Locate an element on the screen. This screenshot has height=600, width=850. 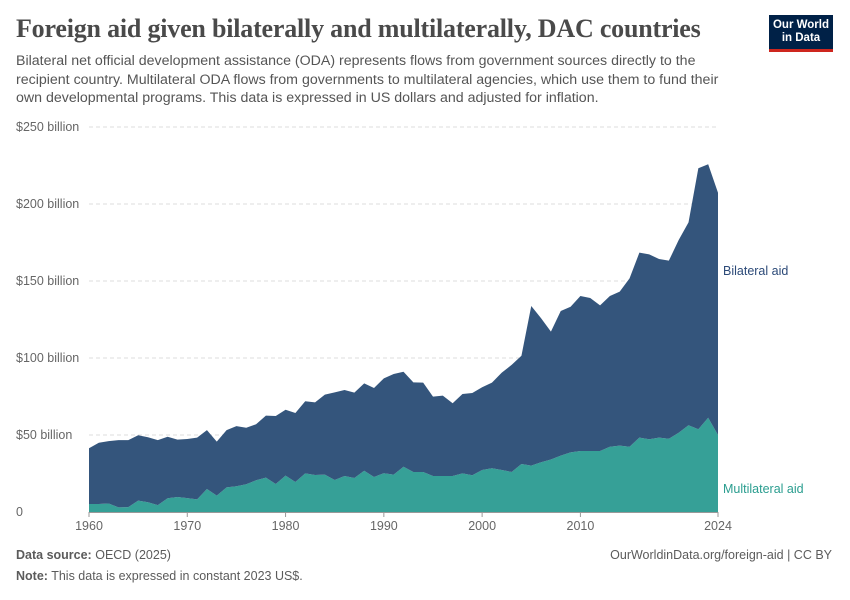
x-axis: 1960 1970 1980 1990 2000 2010 2024 is located at coordinates (403, 522).